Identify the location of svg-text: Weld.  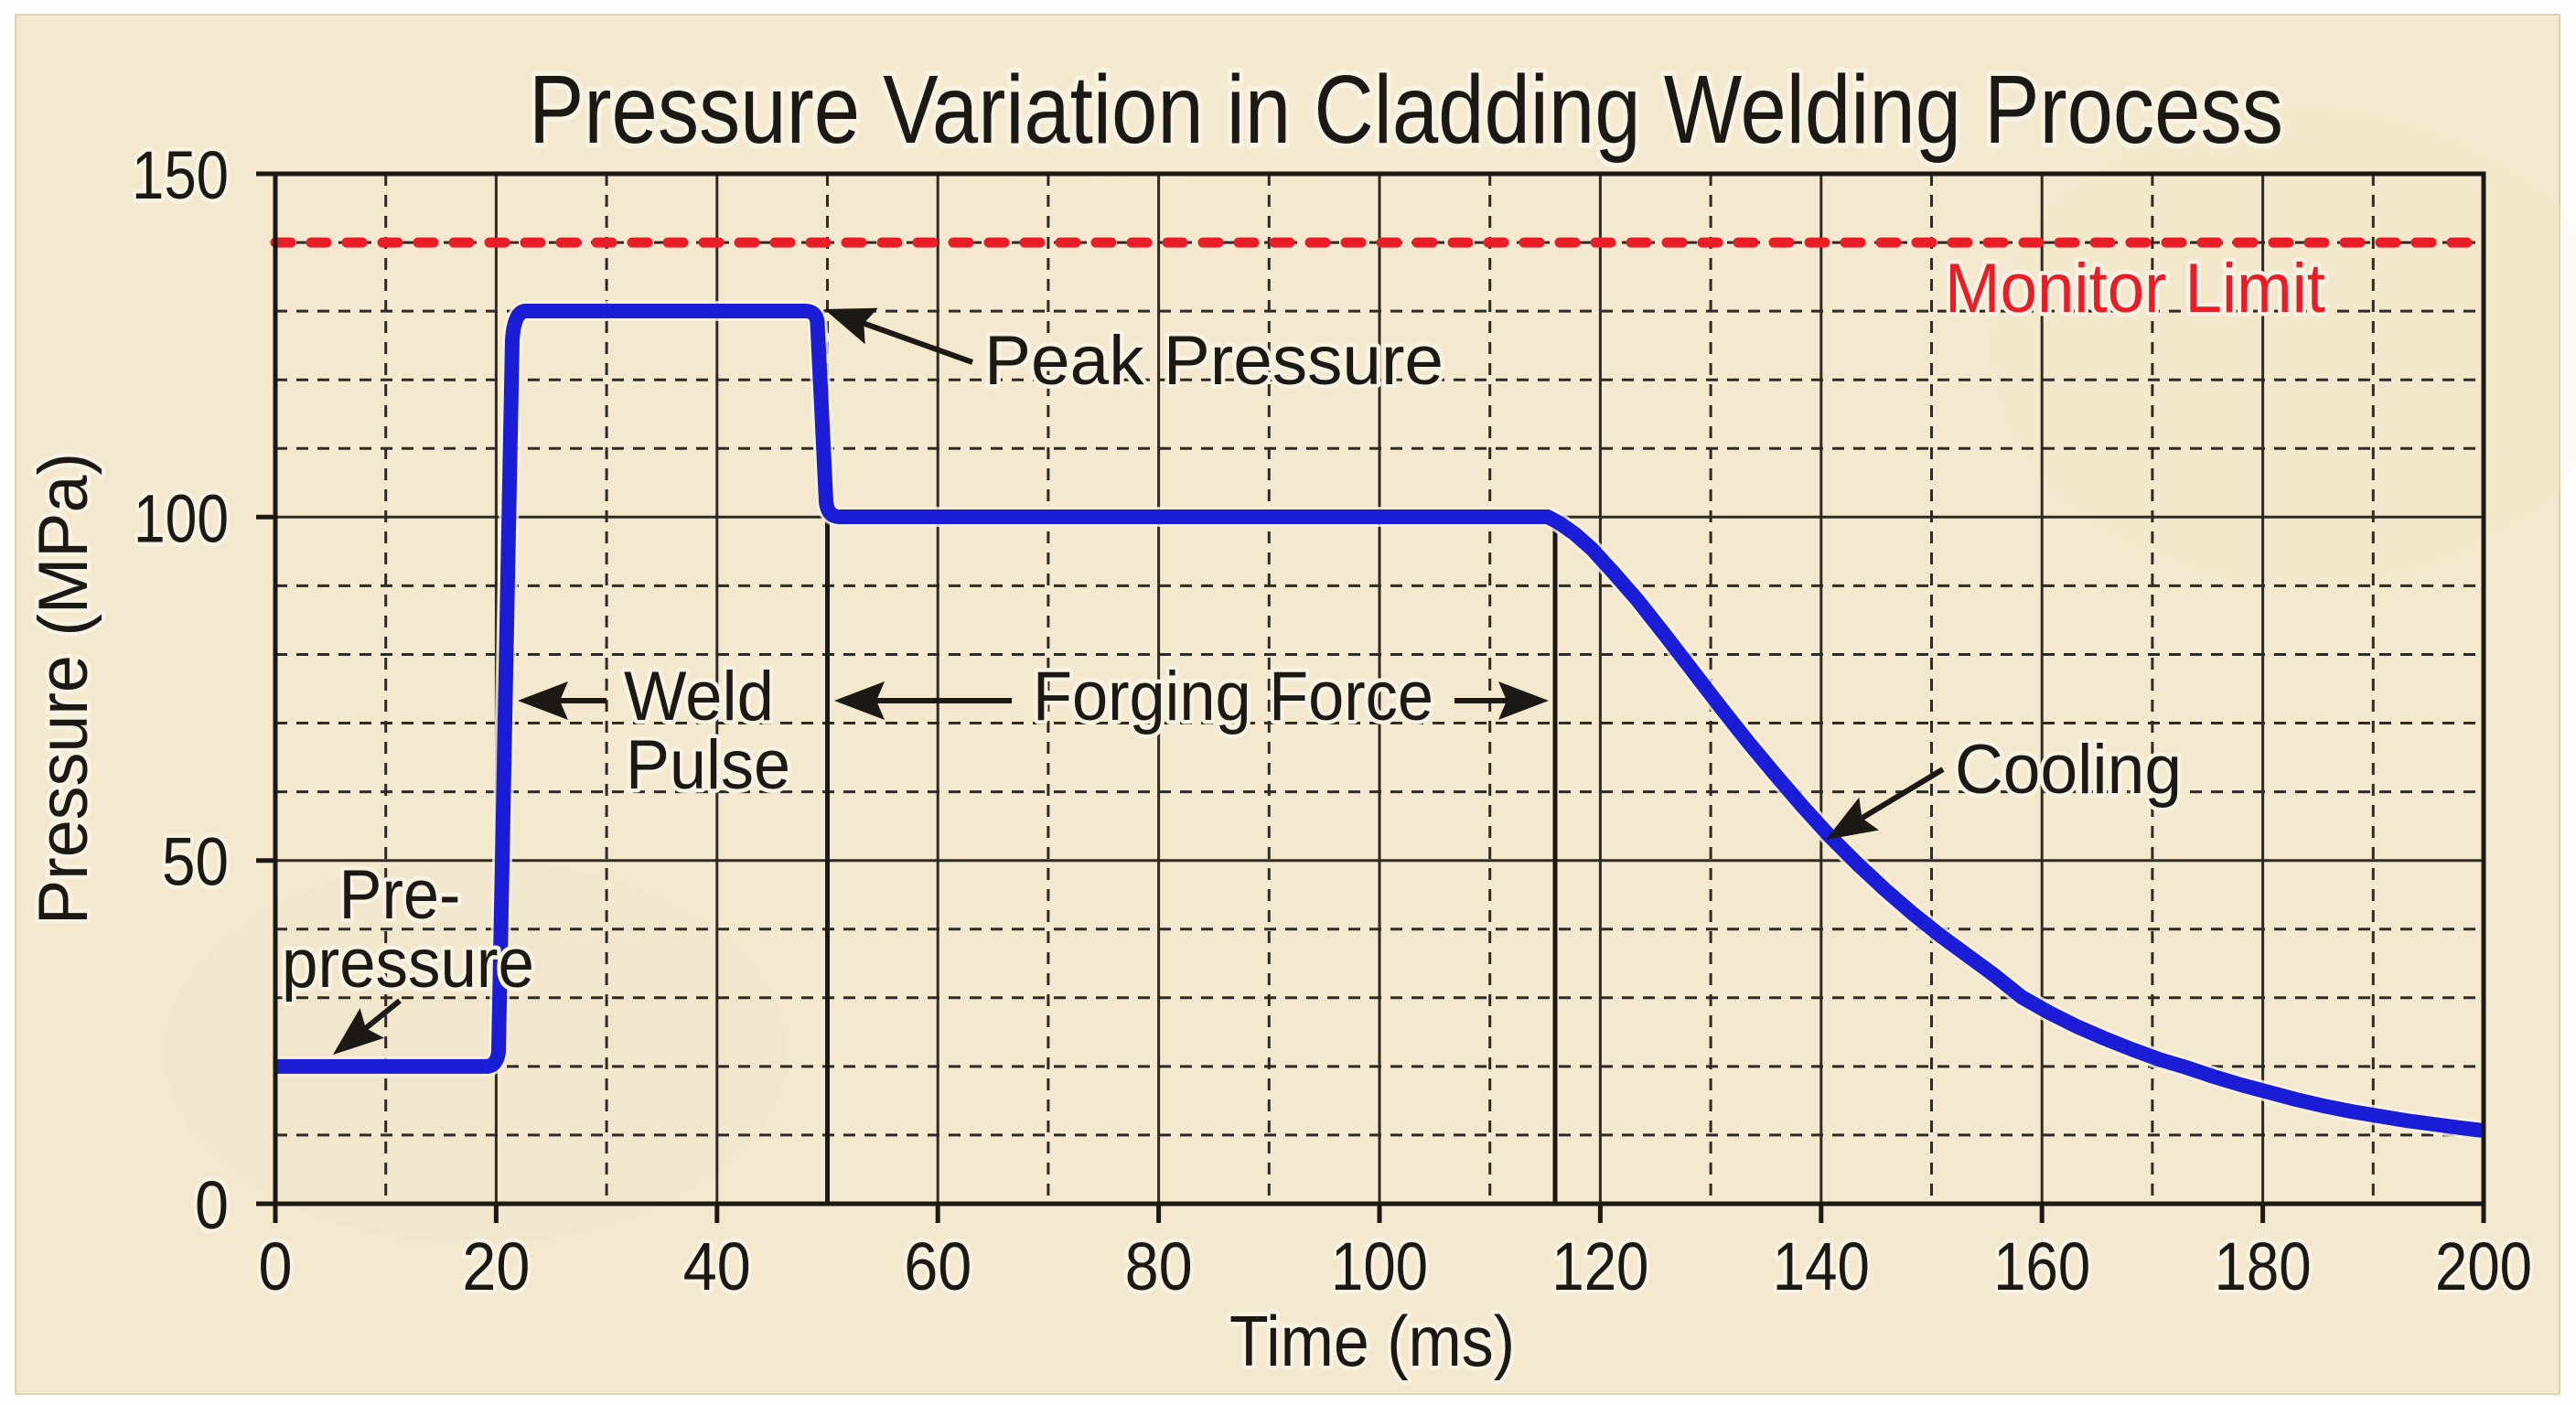
(699, 696).